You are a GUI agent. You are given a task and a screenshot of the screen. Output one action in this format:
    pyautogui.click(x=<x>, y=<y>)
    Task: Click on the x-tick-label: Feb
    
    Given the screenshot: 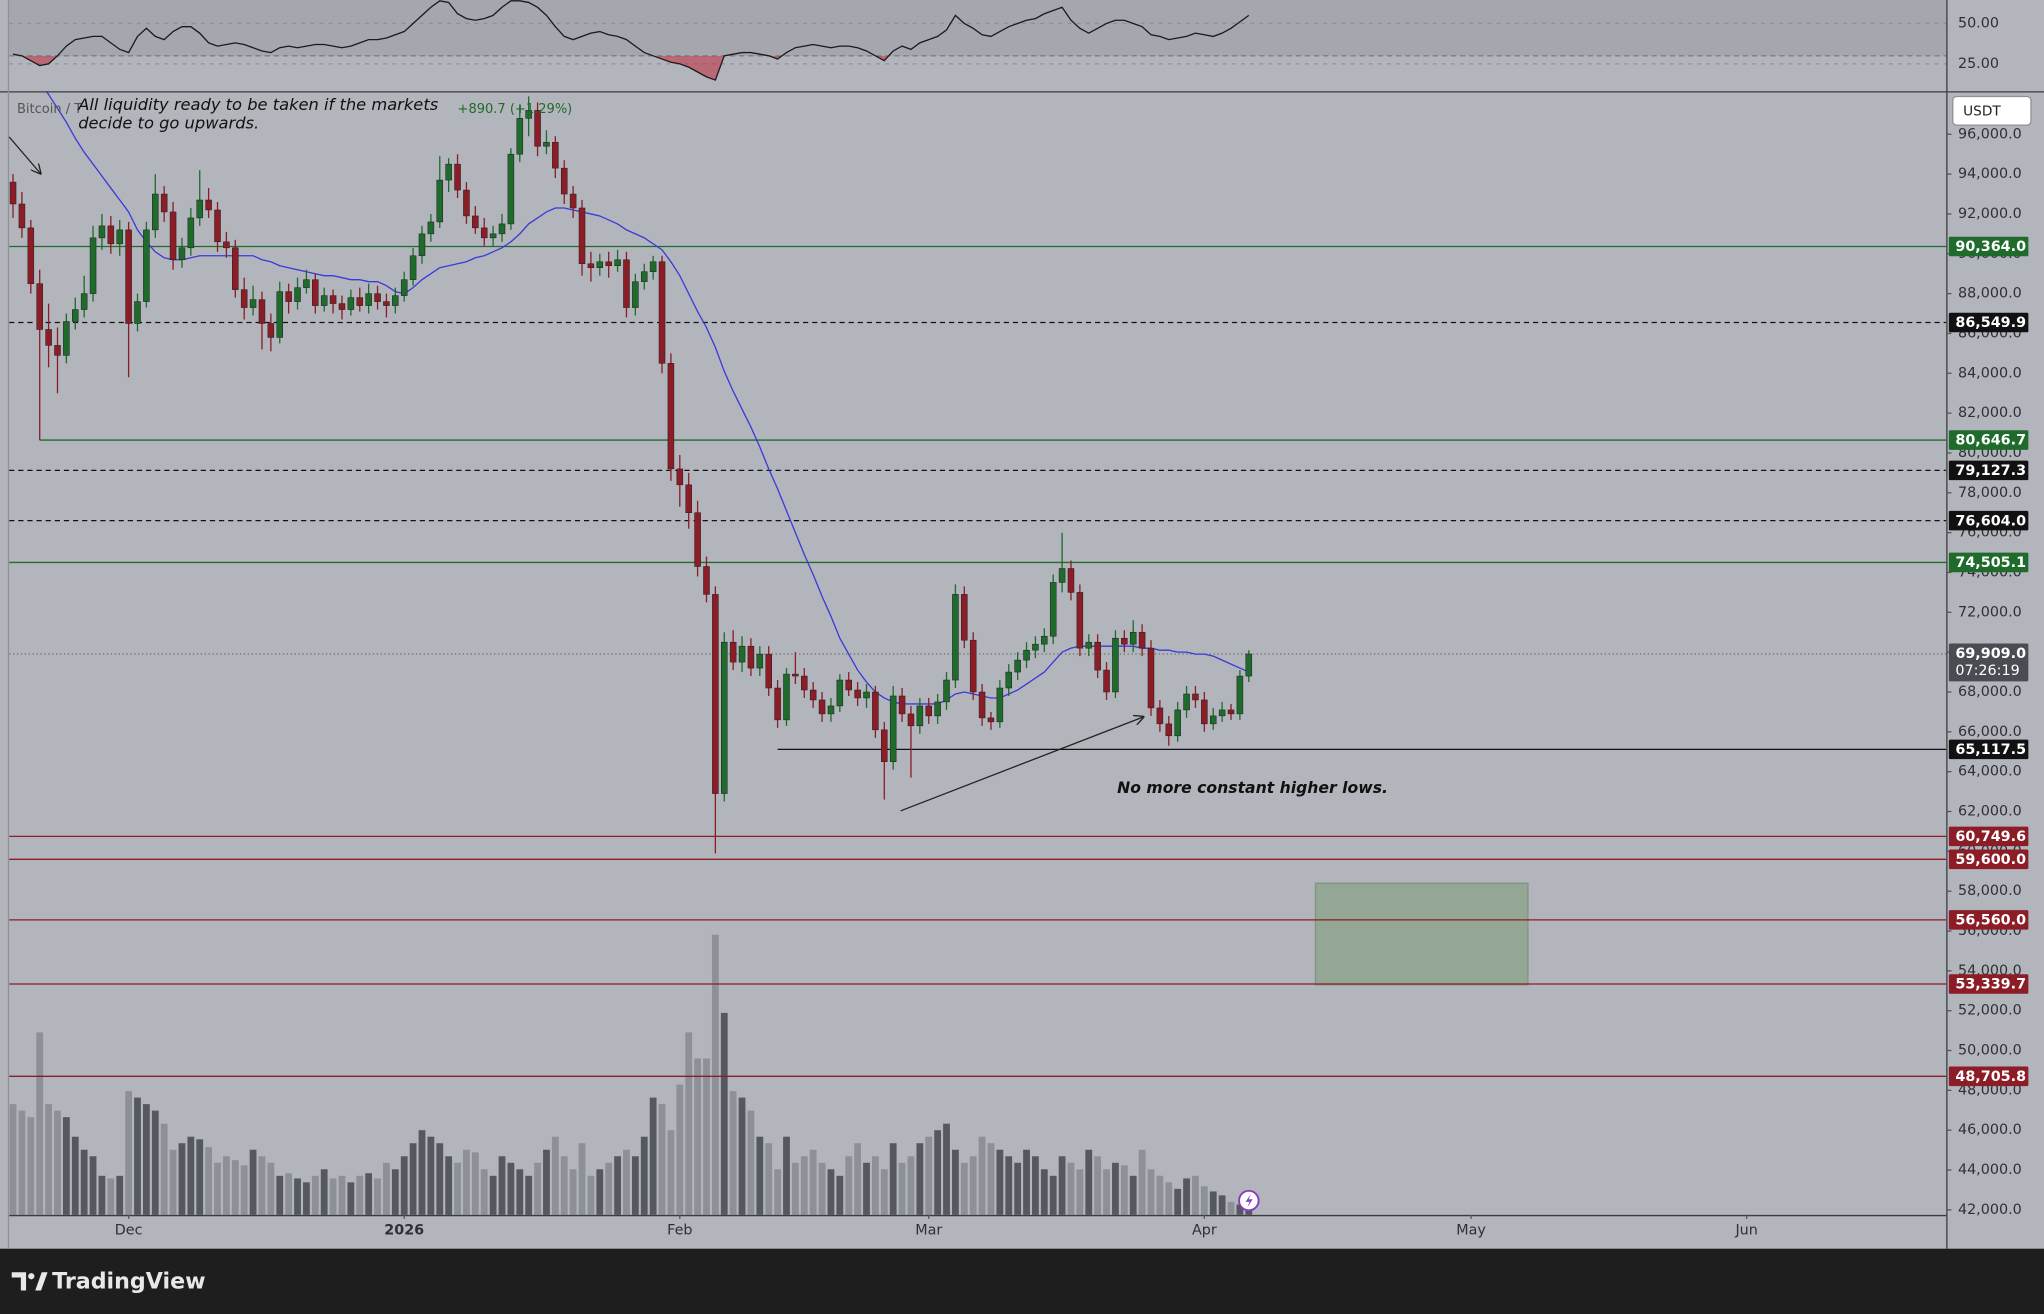 What is the action you would take?
    pyautogui.click(x=679, y=1231)
    